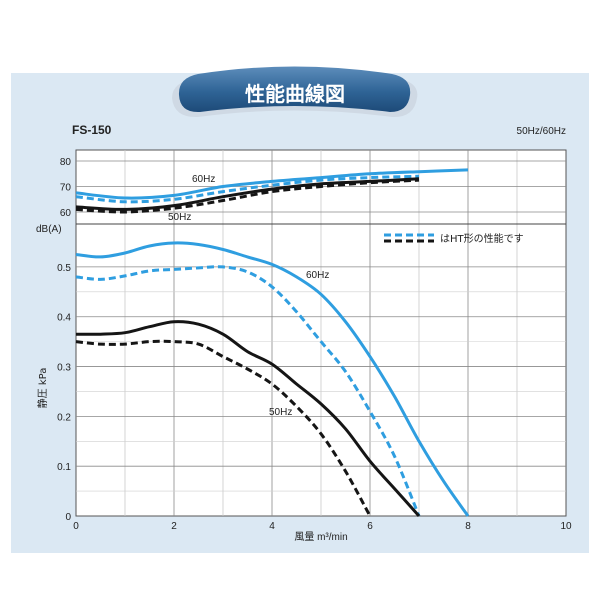 This screenshot has height=600, width=600. I want to click on pressure-60hz-label: 60Hz, so click(317, 275).